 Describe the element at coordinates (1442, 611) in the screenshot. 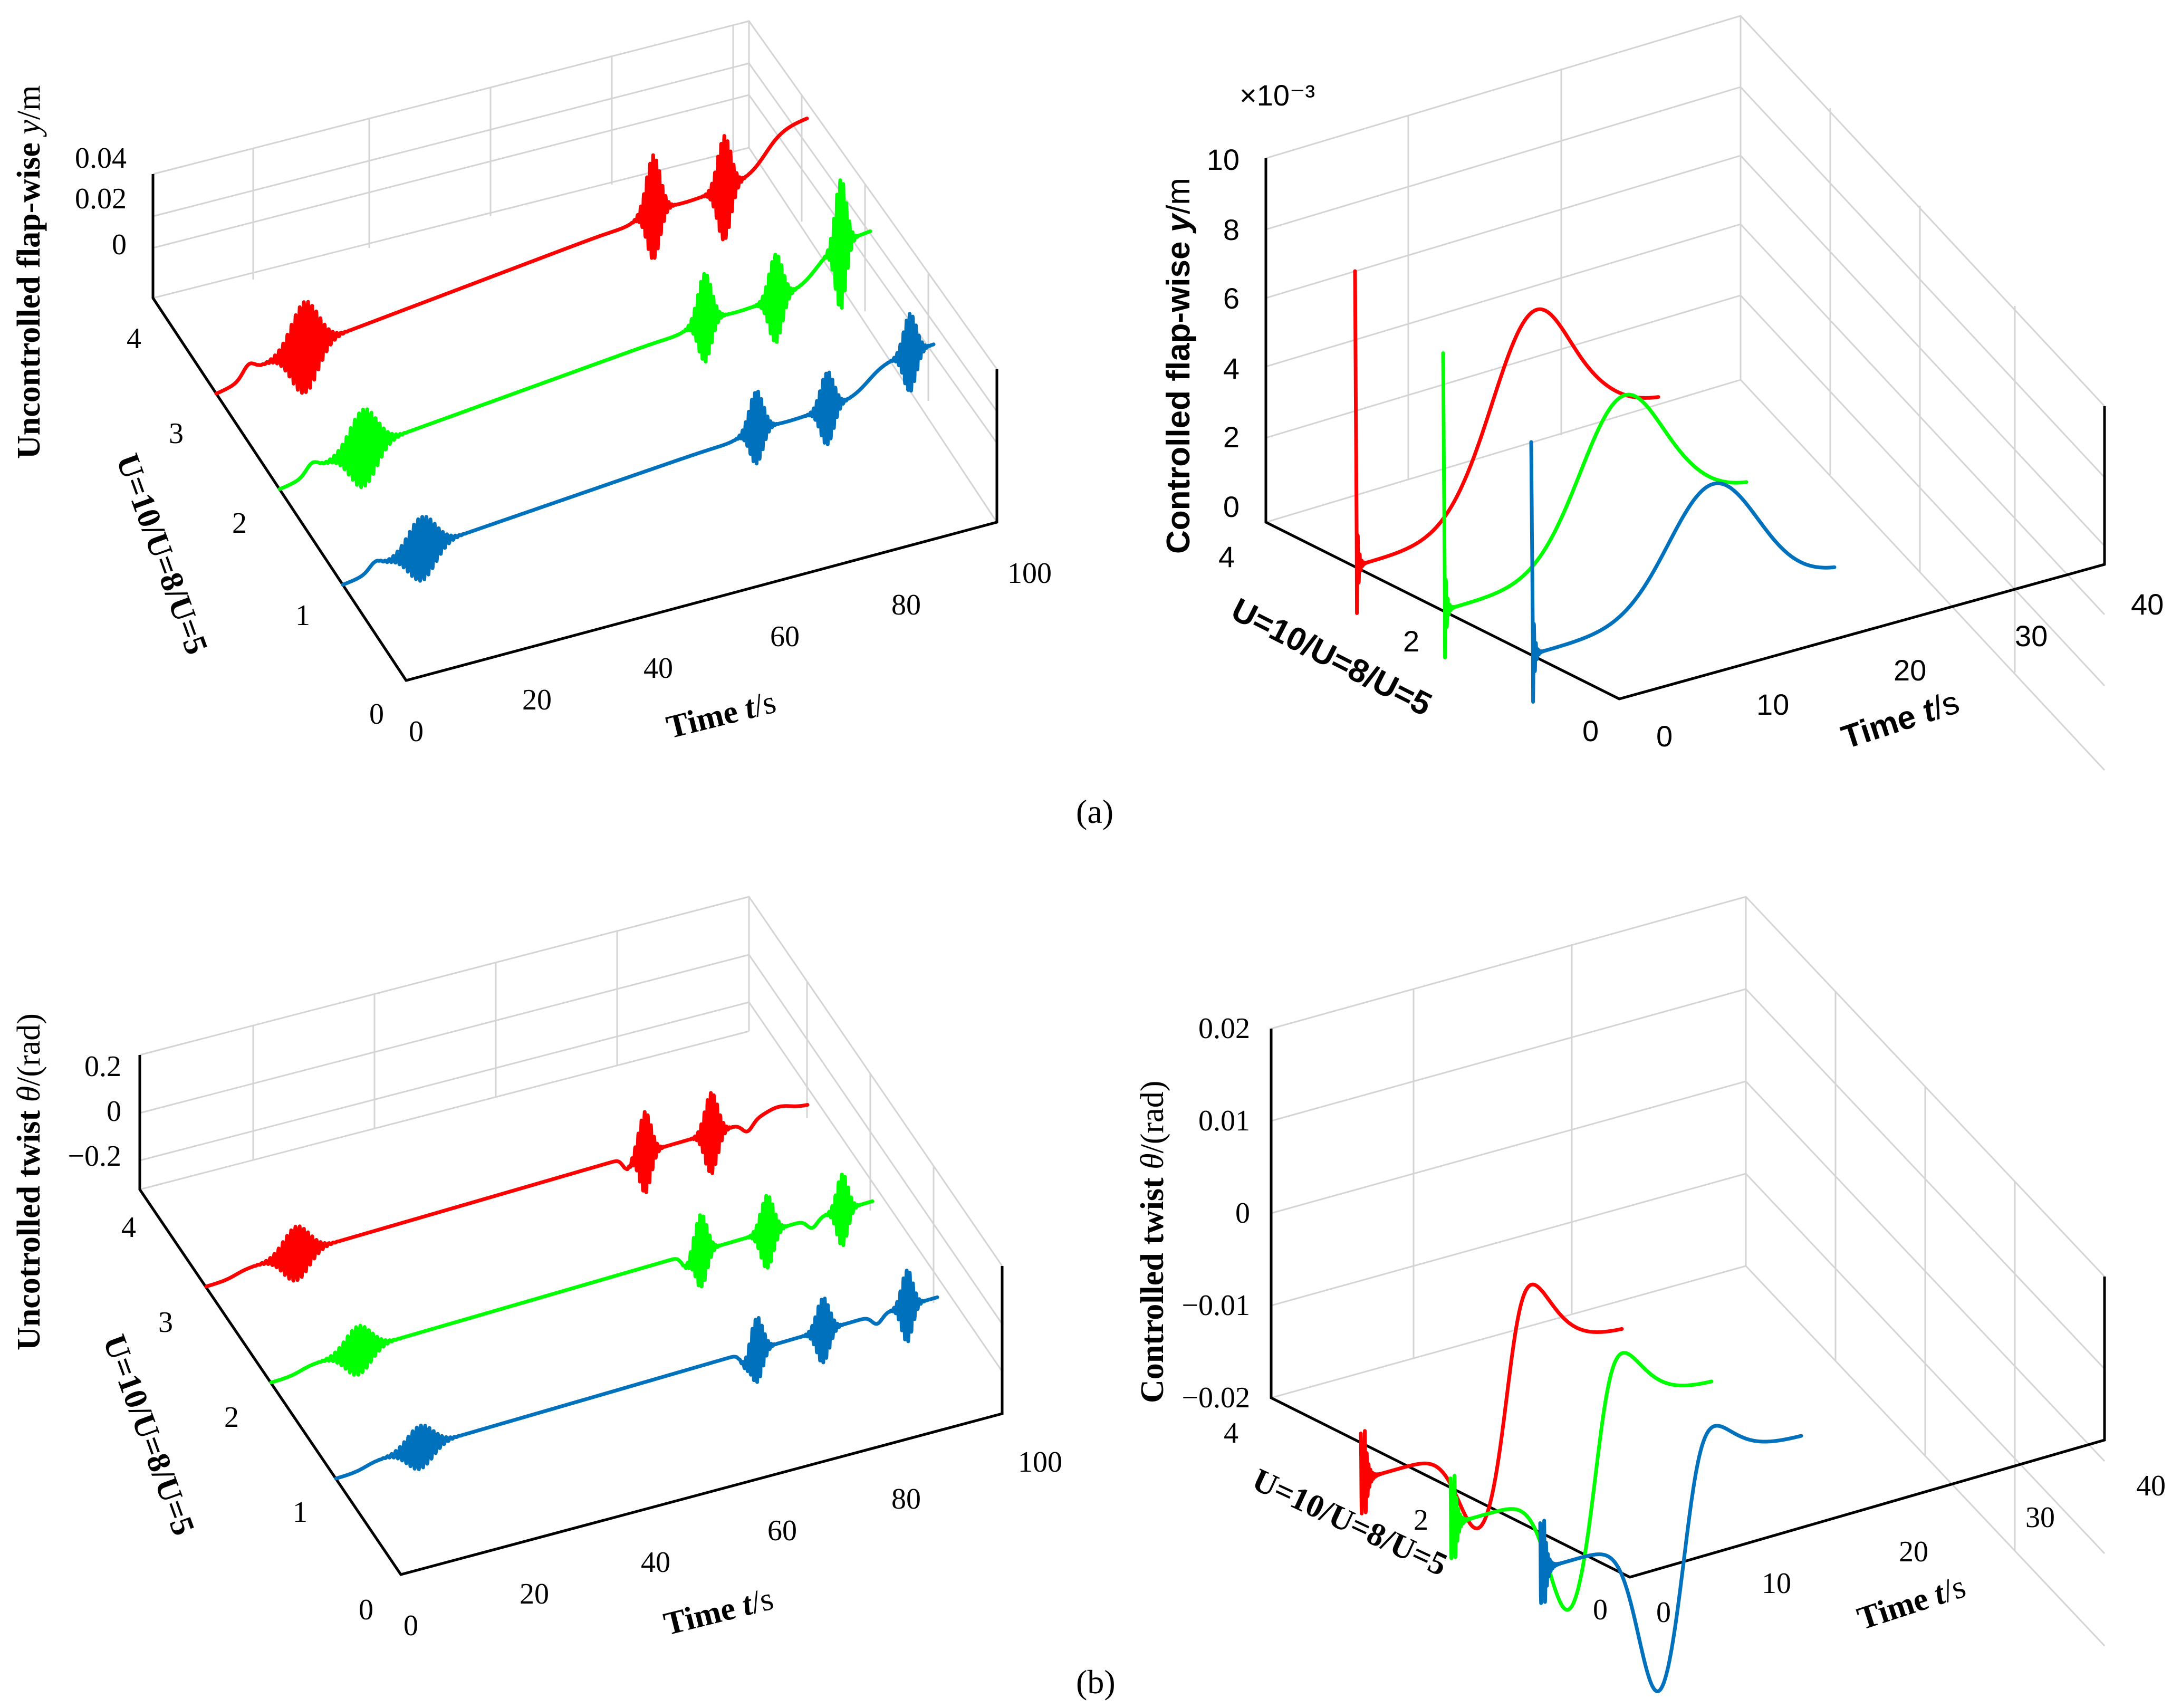

I see `y-axis` at that location.